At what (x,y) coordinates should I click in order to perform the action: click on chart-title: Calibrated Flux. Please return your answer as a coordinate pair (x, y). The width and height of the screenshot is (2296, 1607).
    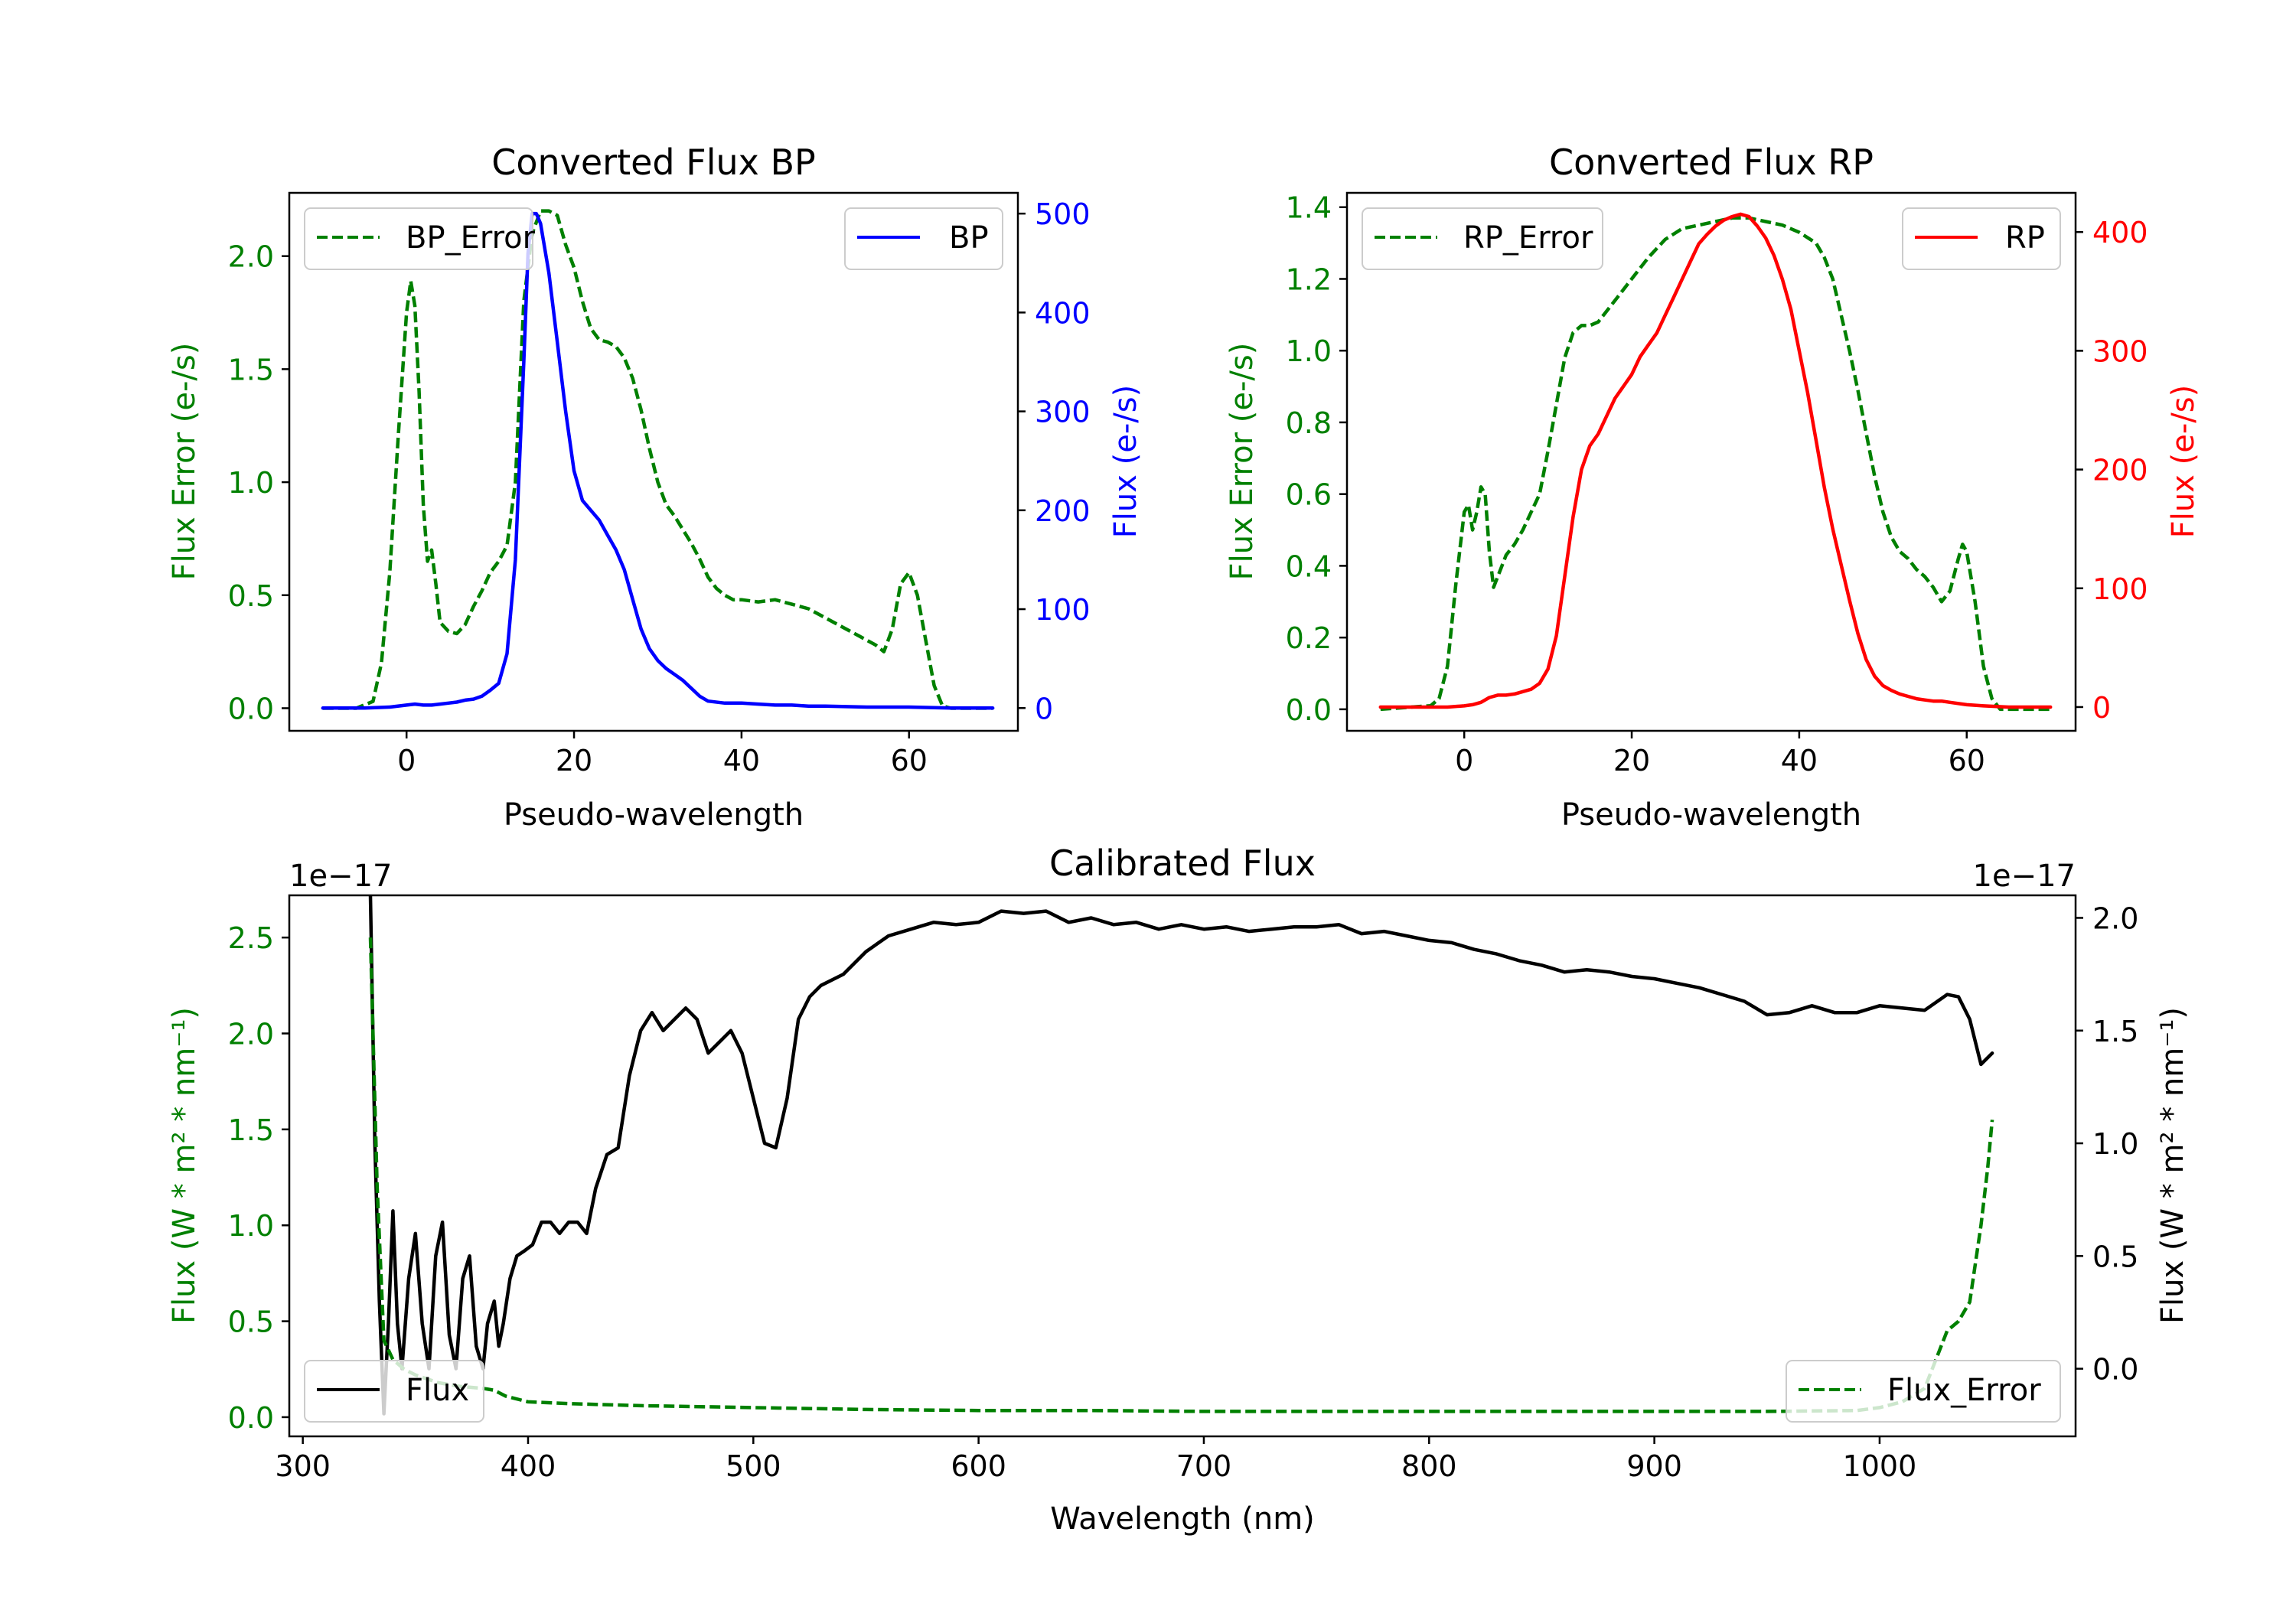
    Looking at the image, I should click on (1182, 864).